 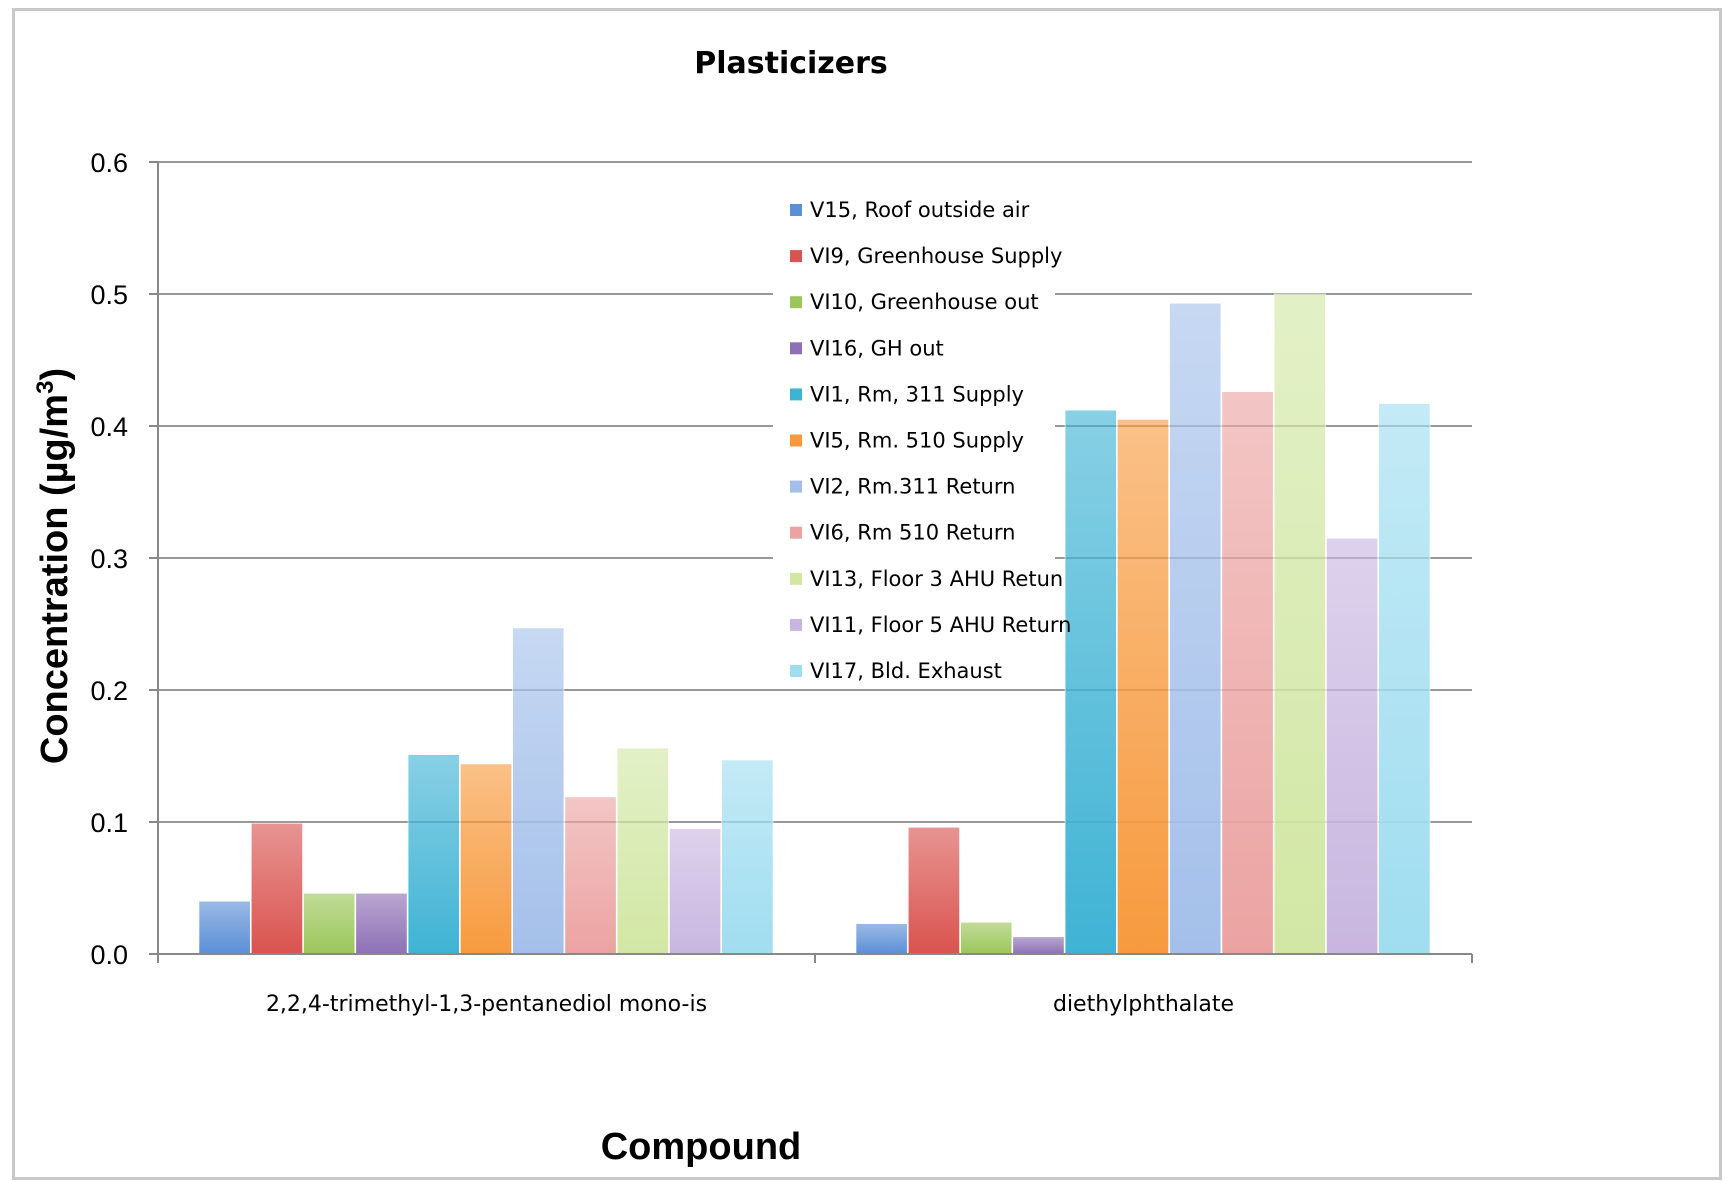 I want to click on y-tick-label: 0.1, so click(x=109, y=823).